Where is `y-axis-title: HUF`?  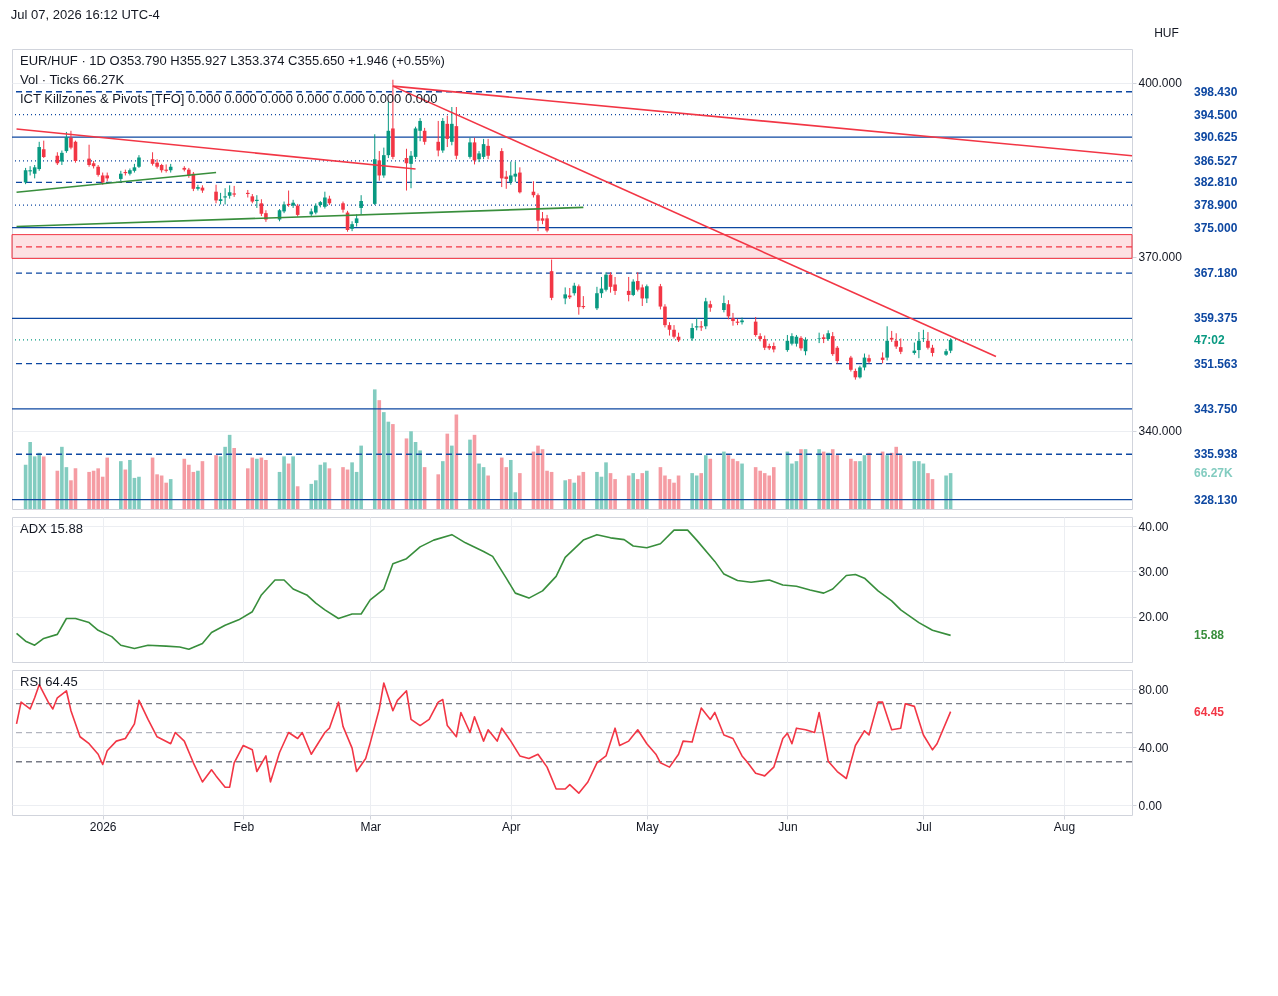
y-axis-title: HUF is located at coordinates (1166, 32).